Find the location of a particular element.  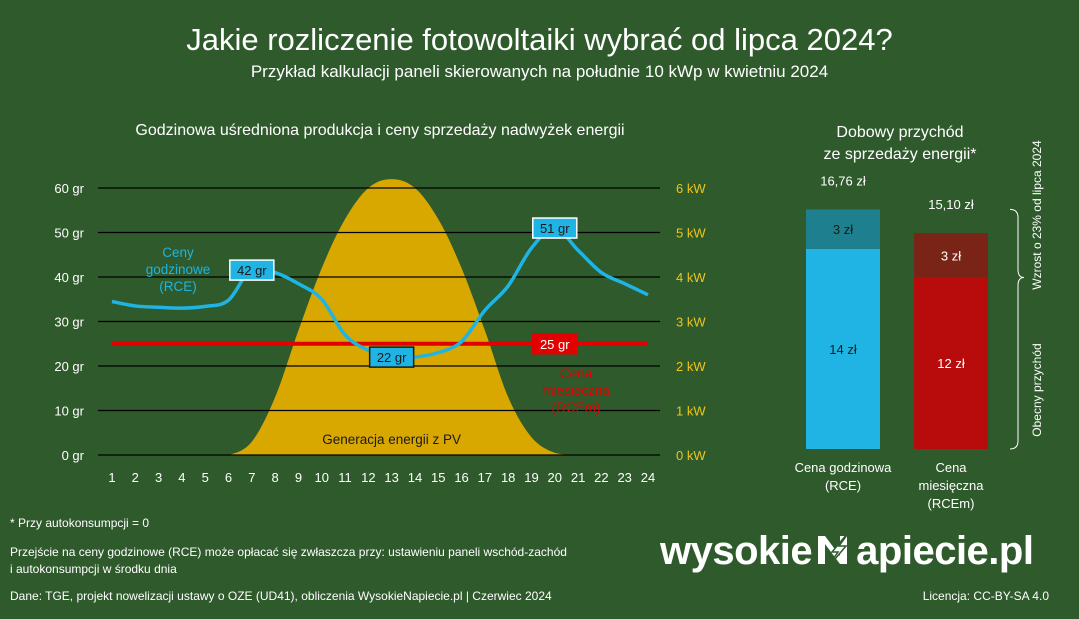

bar-category-label: (RCE) is located at coordinates (843, 485).